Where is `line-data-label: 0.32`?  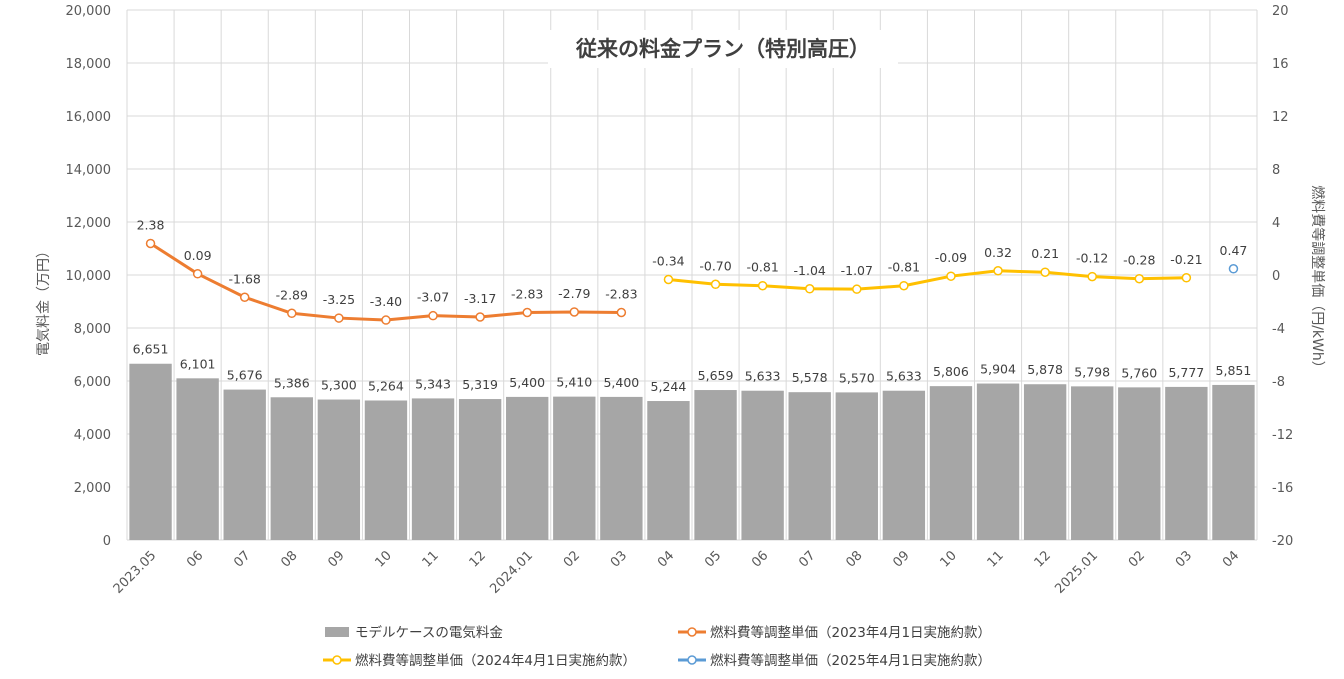
line-data-label: 0.32 is located at coordinates (998, 252).